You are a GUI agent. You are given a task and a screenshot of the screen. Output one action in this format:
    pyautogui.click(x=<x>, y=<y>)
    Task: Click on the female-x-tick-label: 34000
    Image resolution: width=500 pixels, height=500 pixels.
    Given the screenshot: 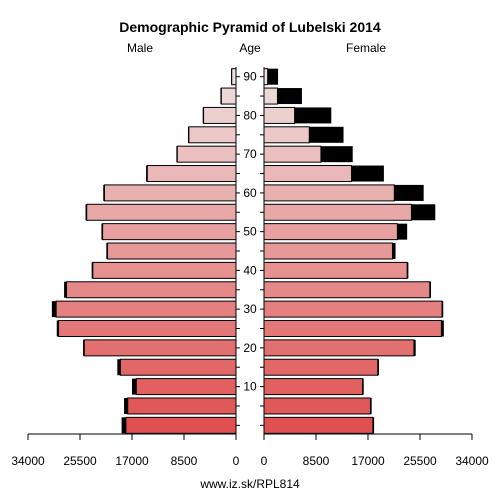 What is the action you would take?
    pyautogui.click(x=472, y=461)
    